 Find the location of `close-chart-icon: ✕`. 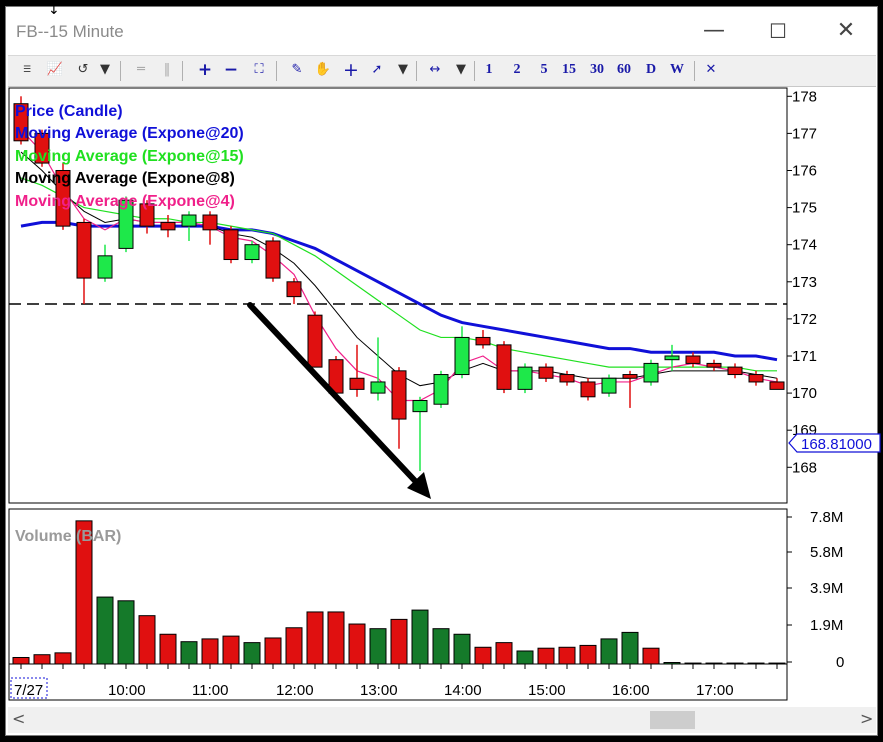

close-chart-icon: ✕ is located at coordinates (711, 69).